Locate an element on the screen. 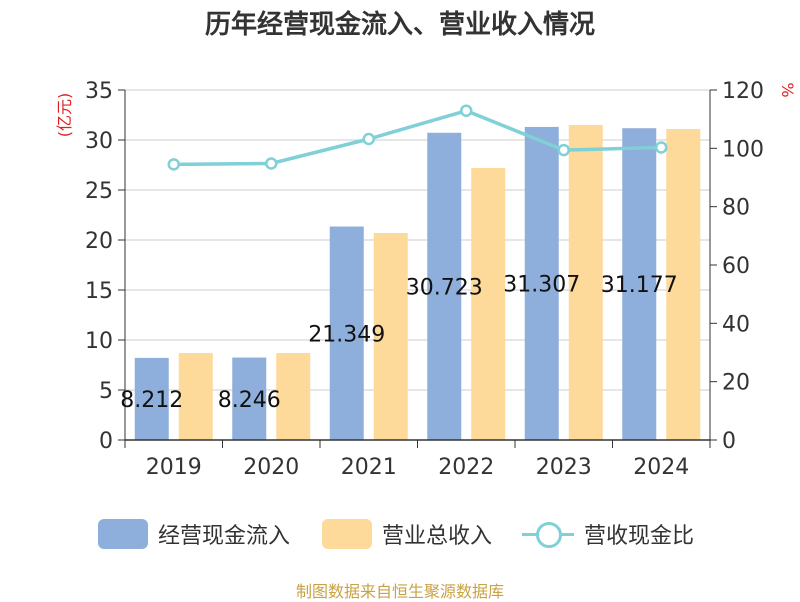  data-label-cash-inflow: 8.246 is located at coordinates (249, 400).